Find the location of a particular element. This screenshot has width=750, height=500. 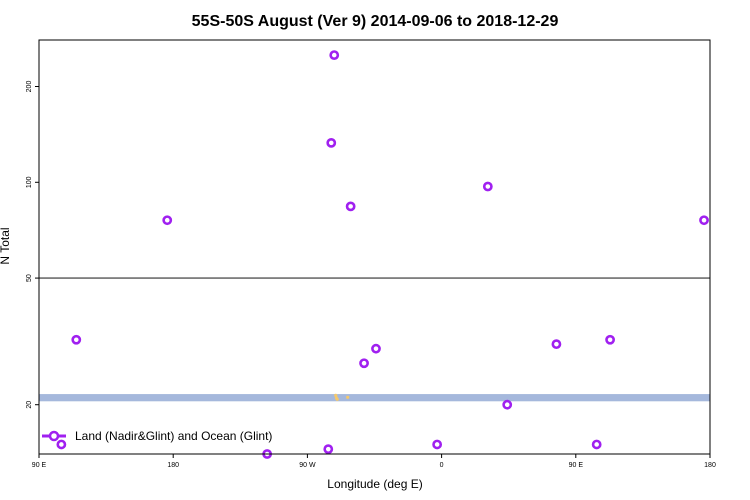

legend-entry-label: Land (Nadir&Glint) and Ocean (Glint) is located at coordinates (173, 436).